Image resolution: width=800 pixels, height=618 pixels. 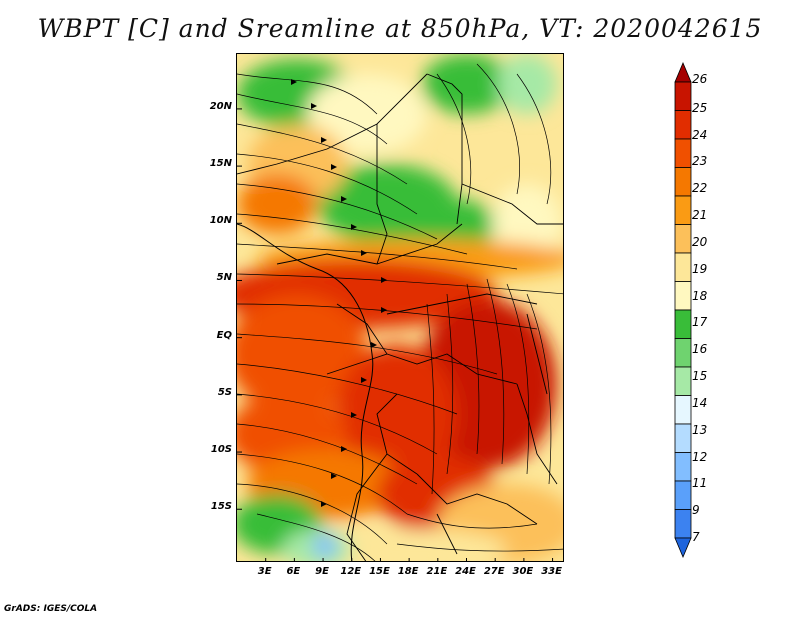 What do you see at coordinates (220, 164) in the screenshot?
I see `lat-label: 15N` at bounding box center [220, 164].